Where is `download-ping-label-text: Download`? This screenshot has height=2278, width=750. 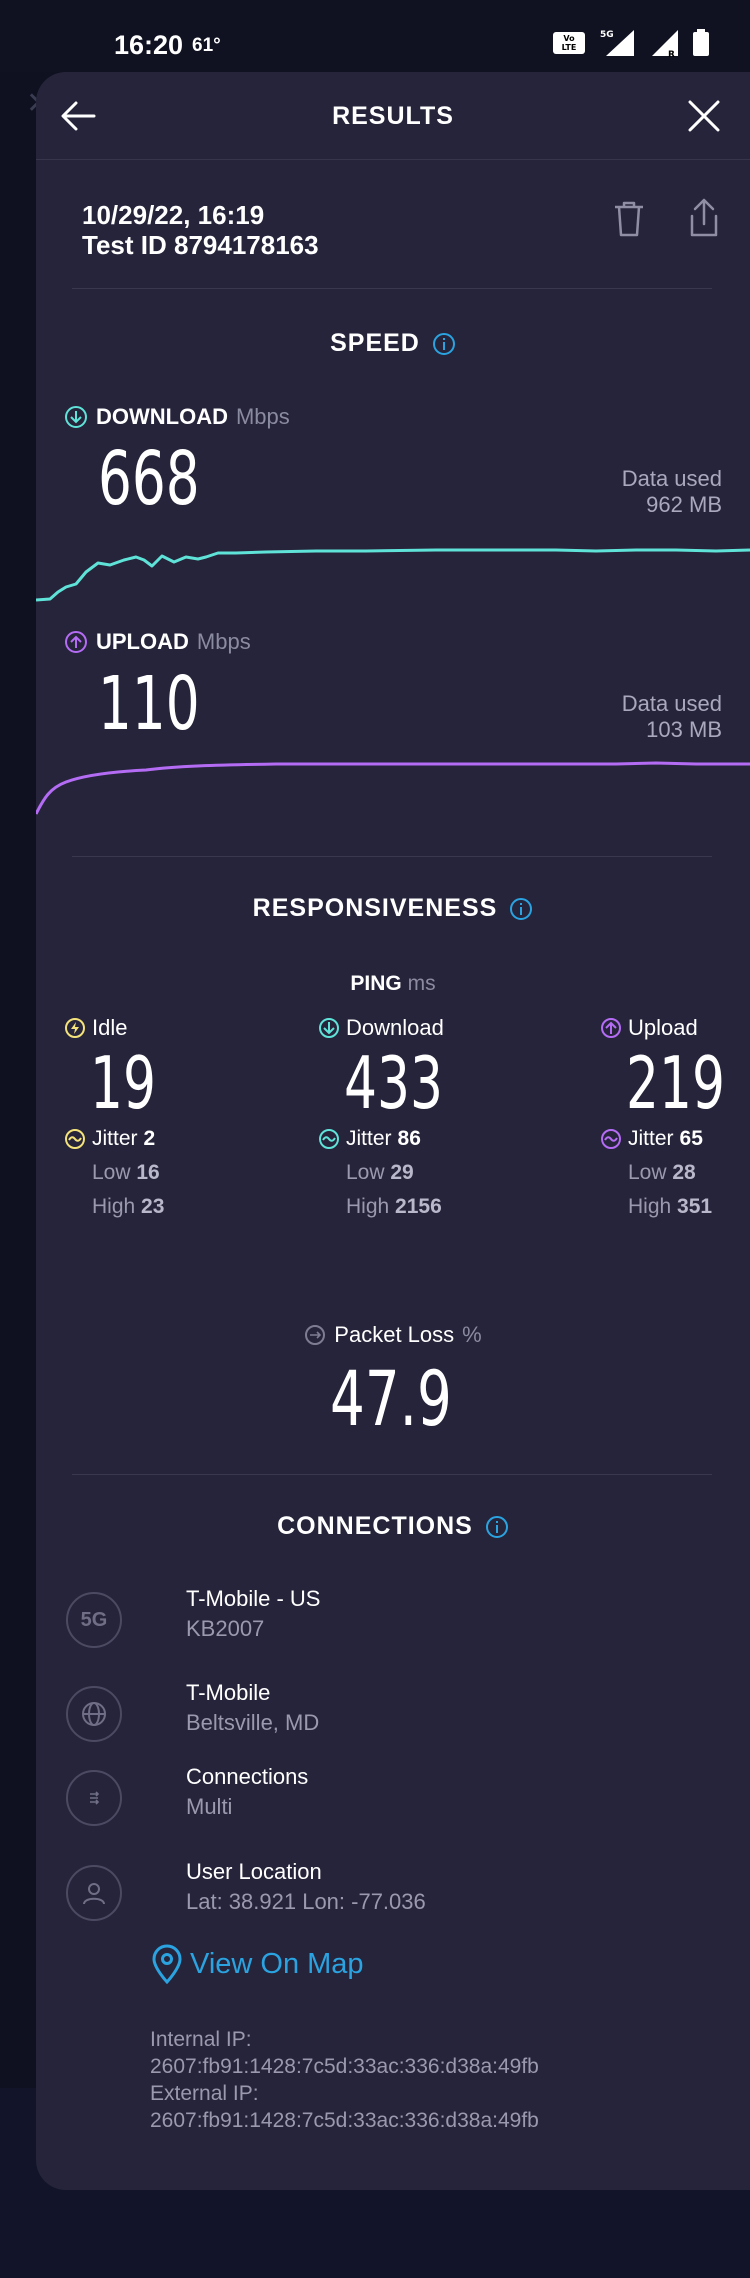 download-ping-label-text: Download is located at coordinates (395, 1027).